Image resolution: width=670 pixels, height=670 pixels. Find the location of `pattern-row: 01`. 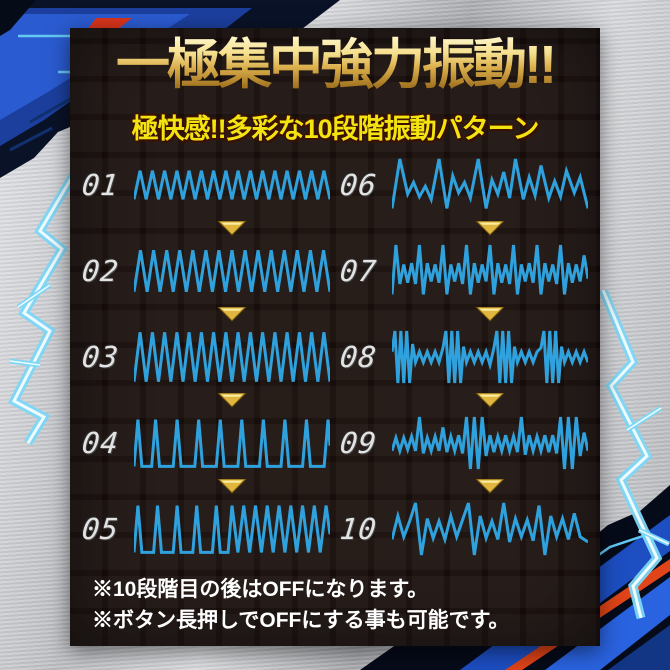

pattern-row: 01 is located at coordinates (205, 185).